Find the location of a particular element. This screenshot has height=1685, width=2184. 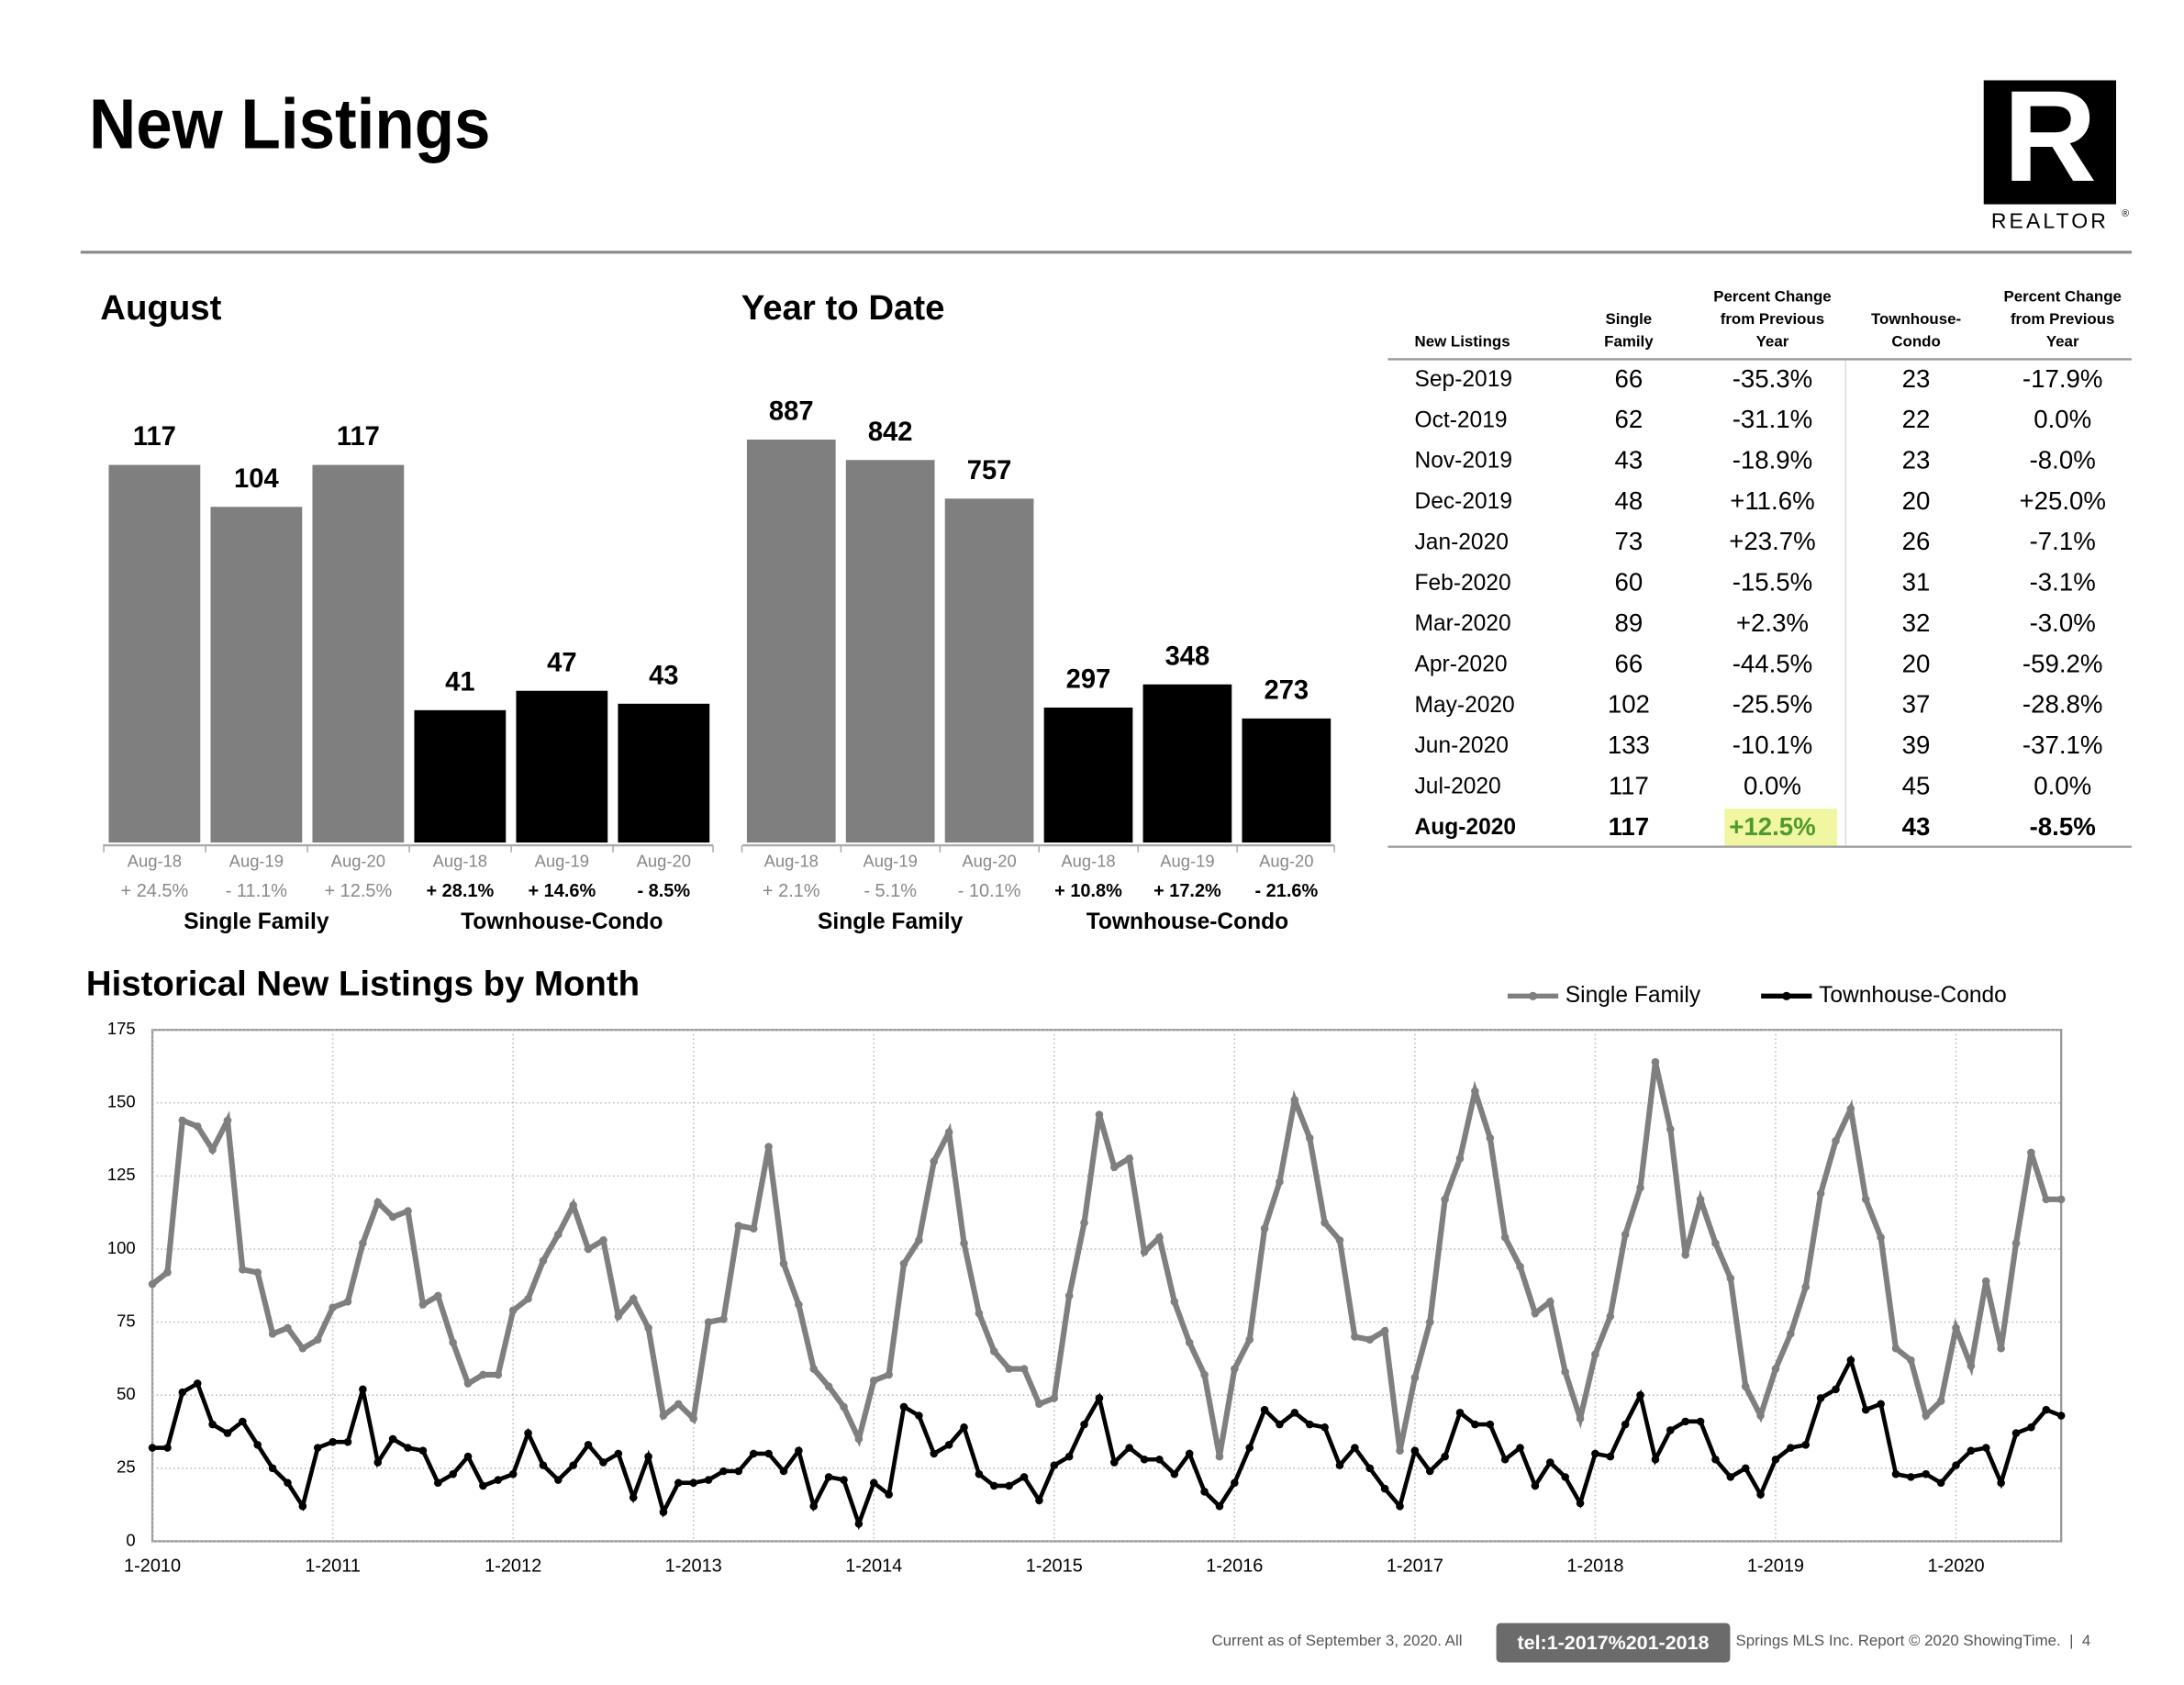

table-cell: -44.5% is located at coordinates (1773, 663).